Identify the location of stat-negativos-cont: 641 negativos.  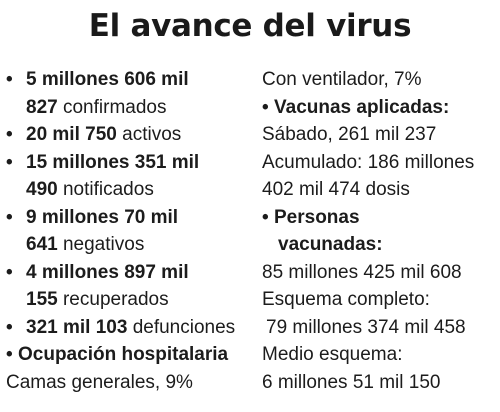
(132, 245).